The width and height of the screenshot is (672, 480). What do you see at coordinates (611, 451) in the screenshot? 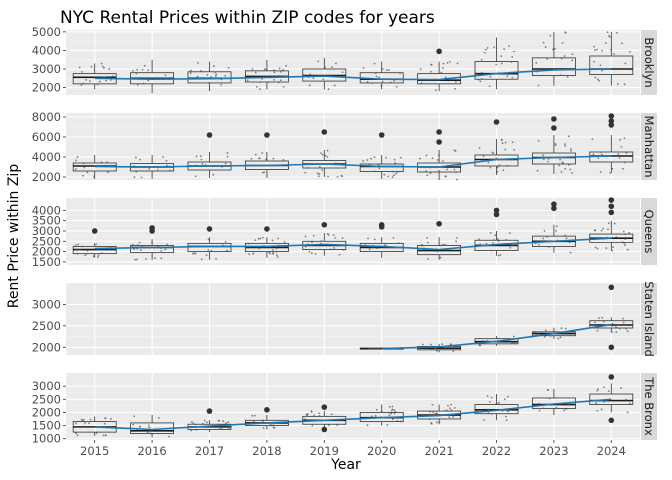
I see `x-tick-label: 2024` at bounding box center [611, 451].